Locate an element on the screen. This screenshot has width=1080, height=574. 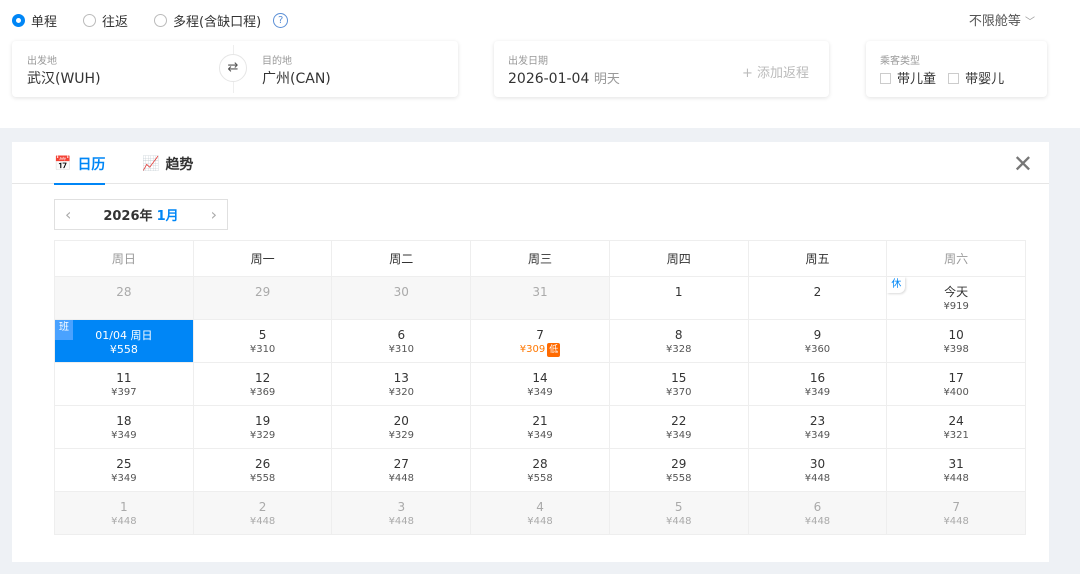
calendar-day: 7 ¥448 is located at coordinates (957, 513).